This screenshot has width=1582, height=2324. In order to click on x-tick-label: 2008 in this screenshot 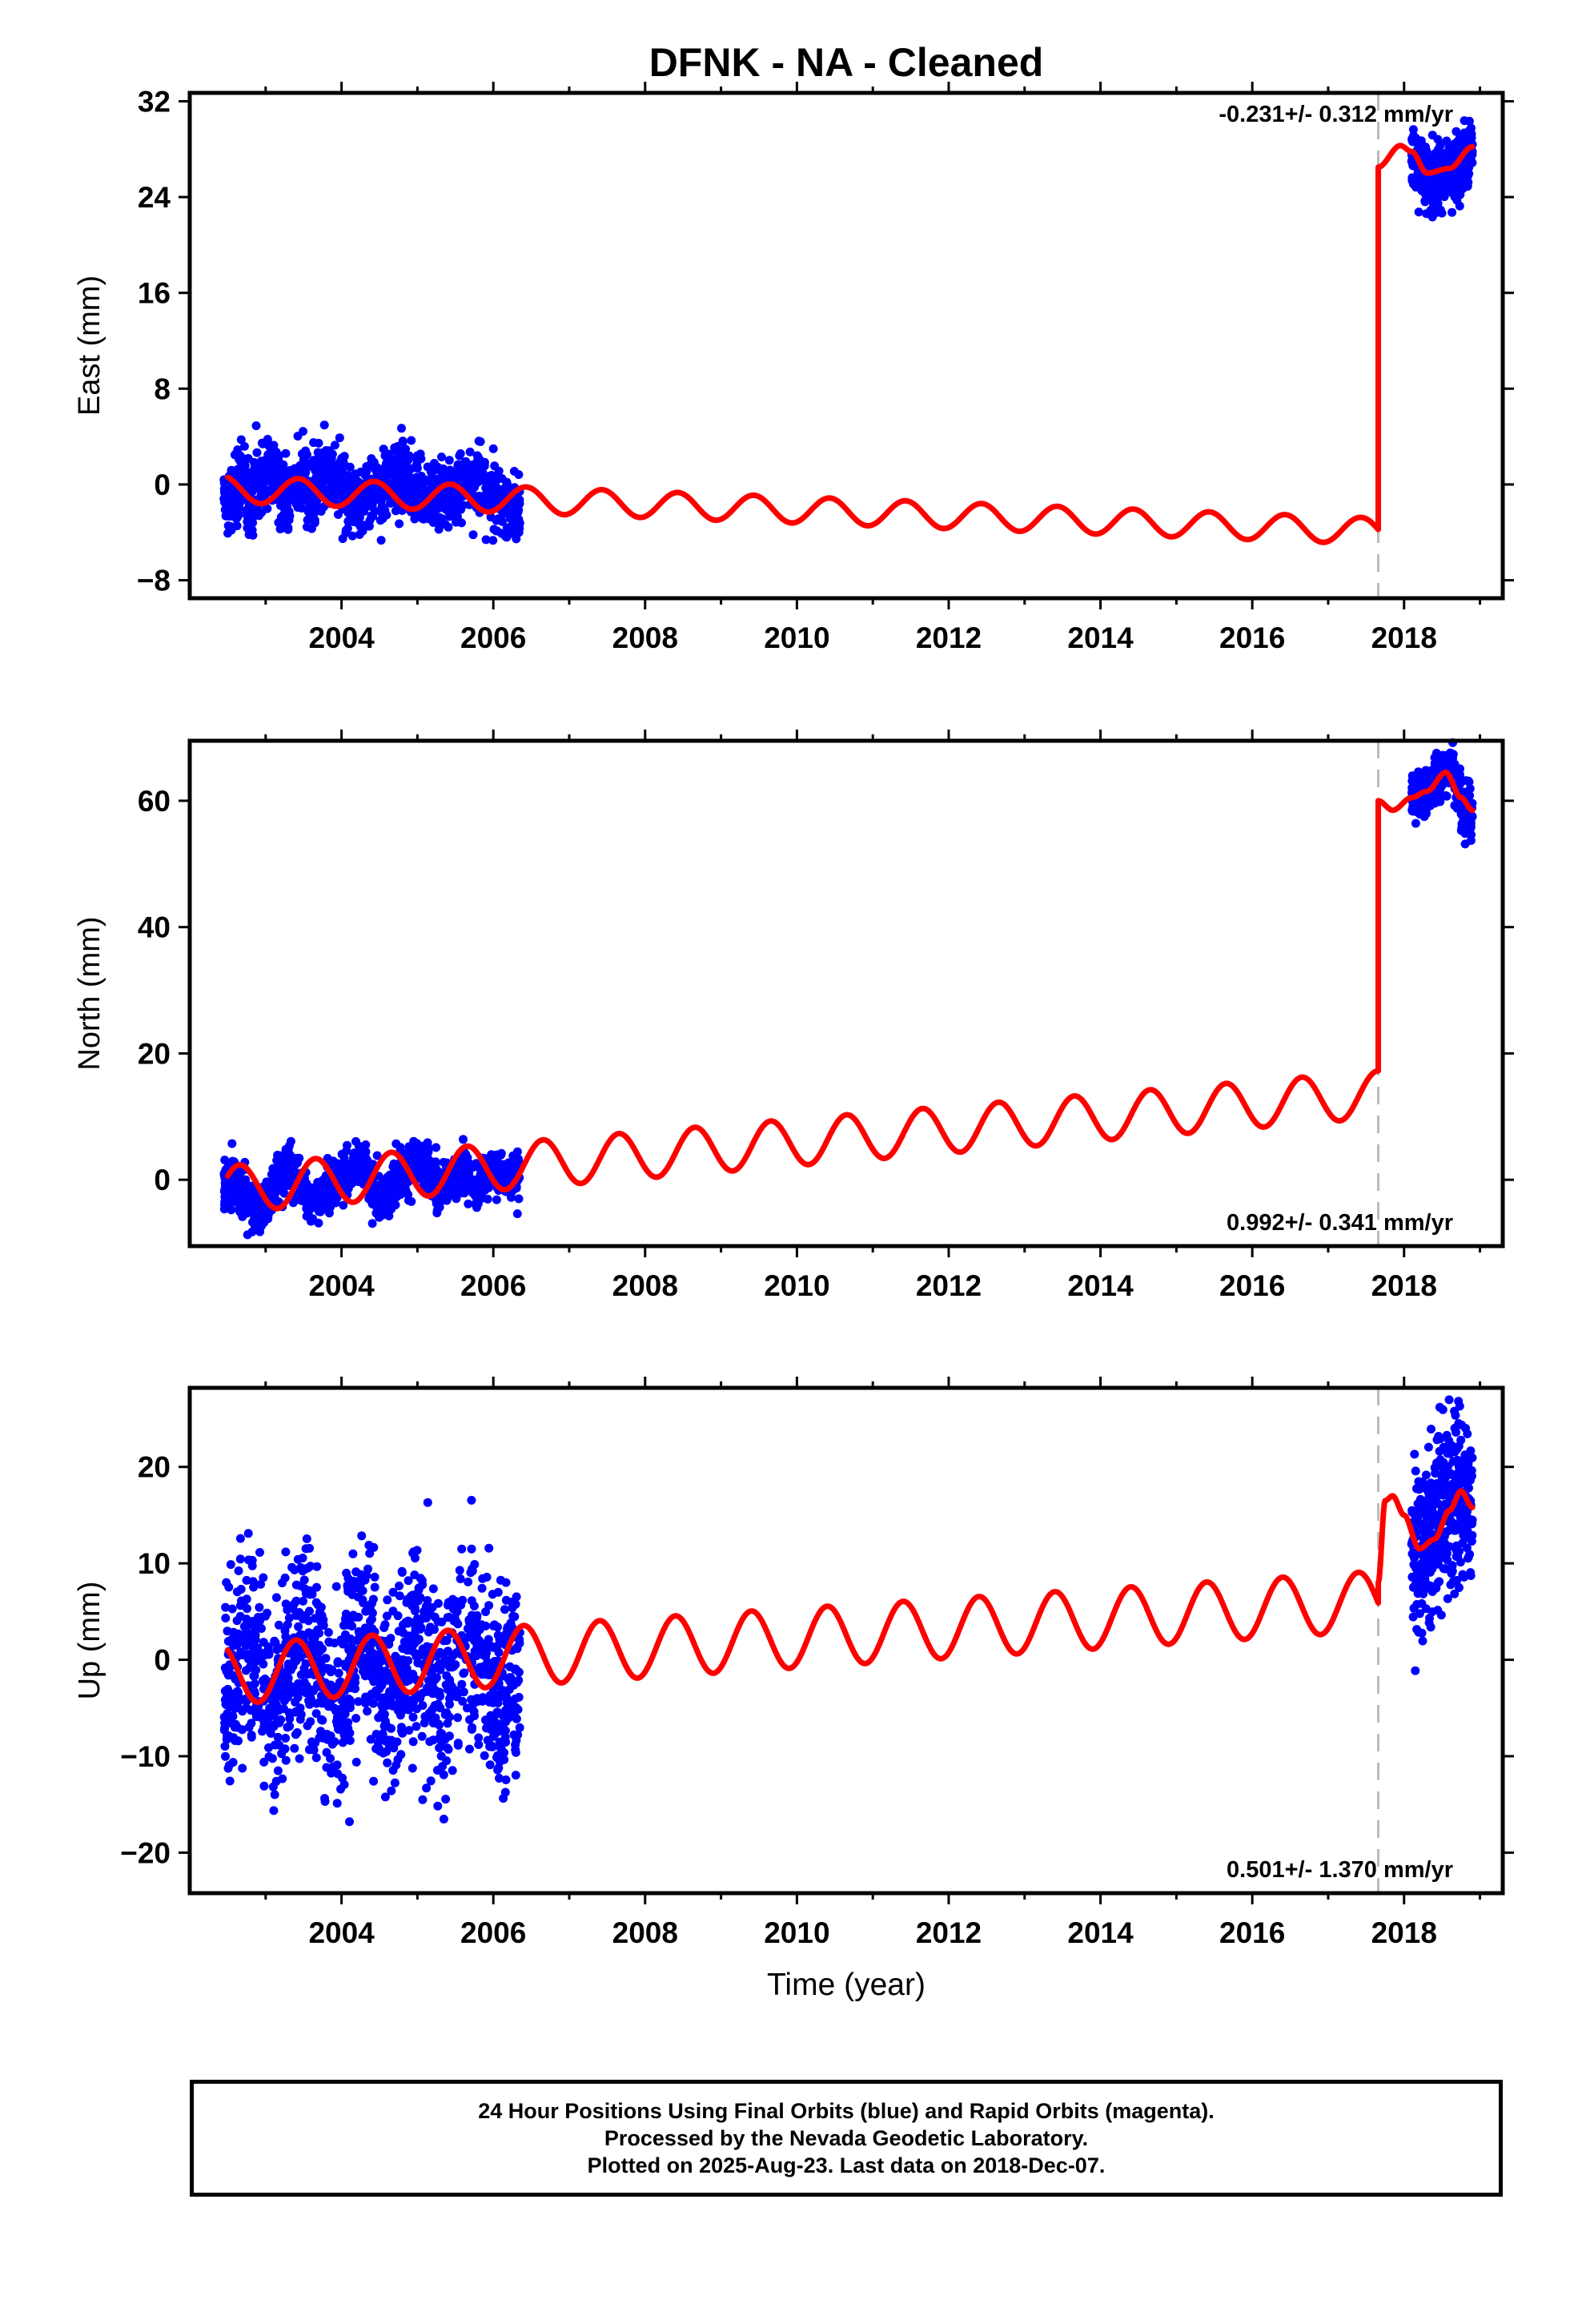, I will do `click(645, 637)`.